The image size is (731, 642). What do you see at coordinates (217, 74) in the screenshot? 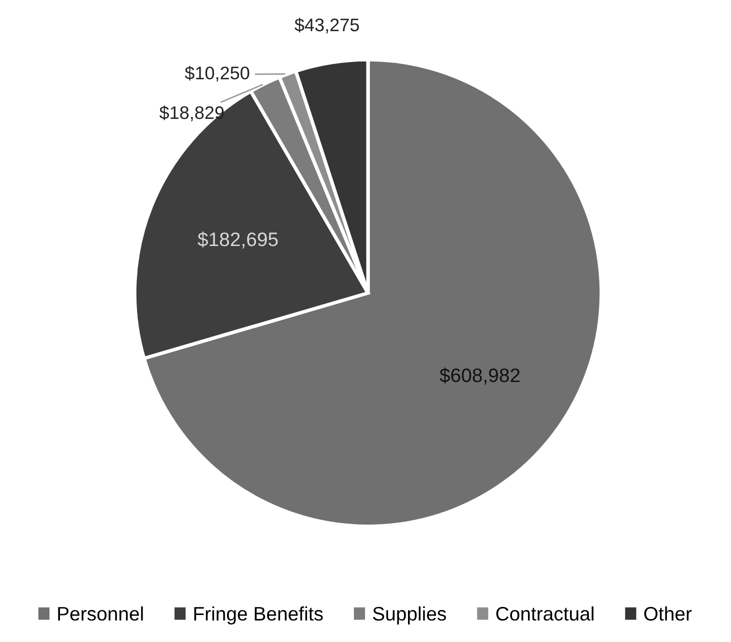
I see `data-label: $10,250` at bounding box center [217, 74].